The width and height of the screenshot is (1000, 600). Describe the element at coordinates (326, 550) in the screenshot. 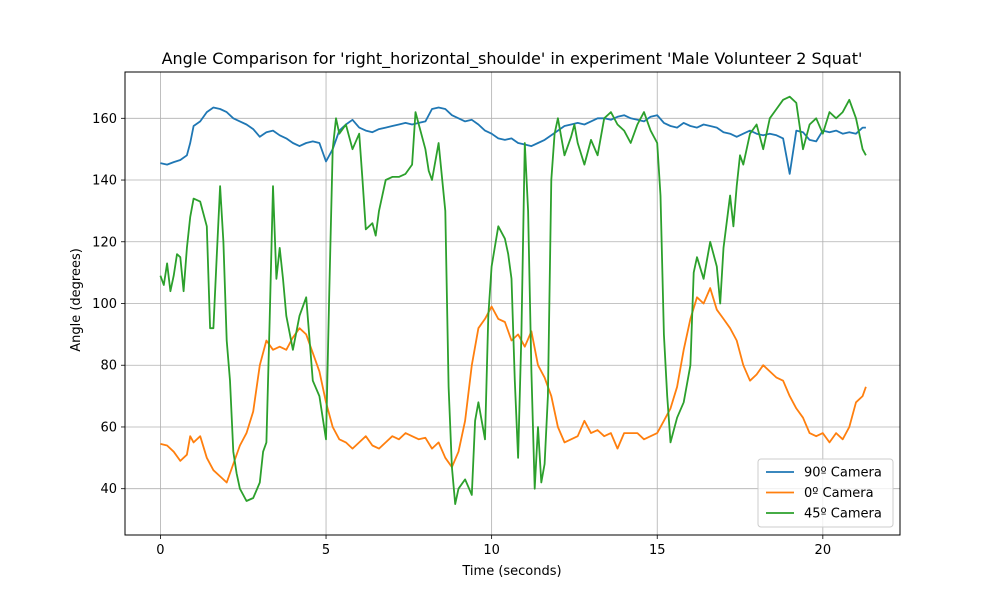

I see `x-tick-label: 5` at that location.